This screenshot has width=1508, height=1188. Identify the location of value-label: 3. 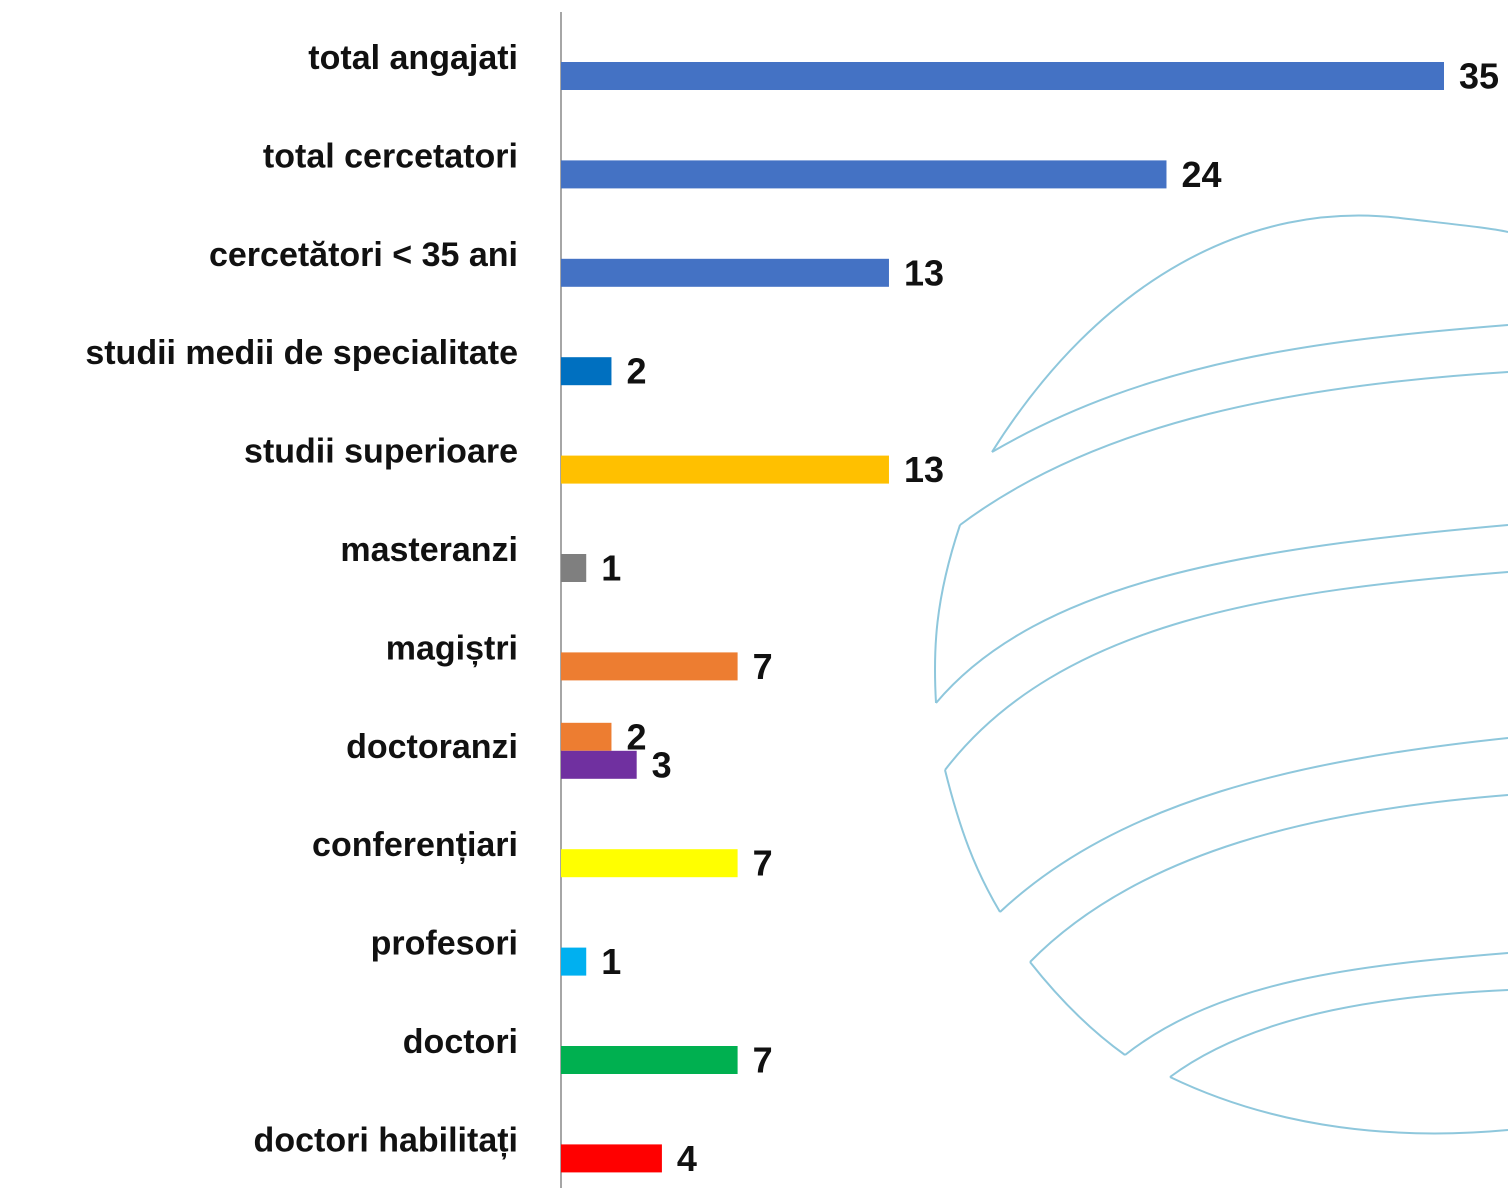
(662, 764).